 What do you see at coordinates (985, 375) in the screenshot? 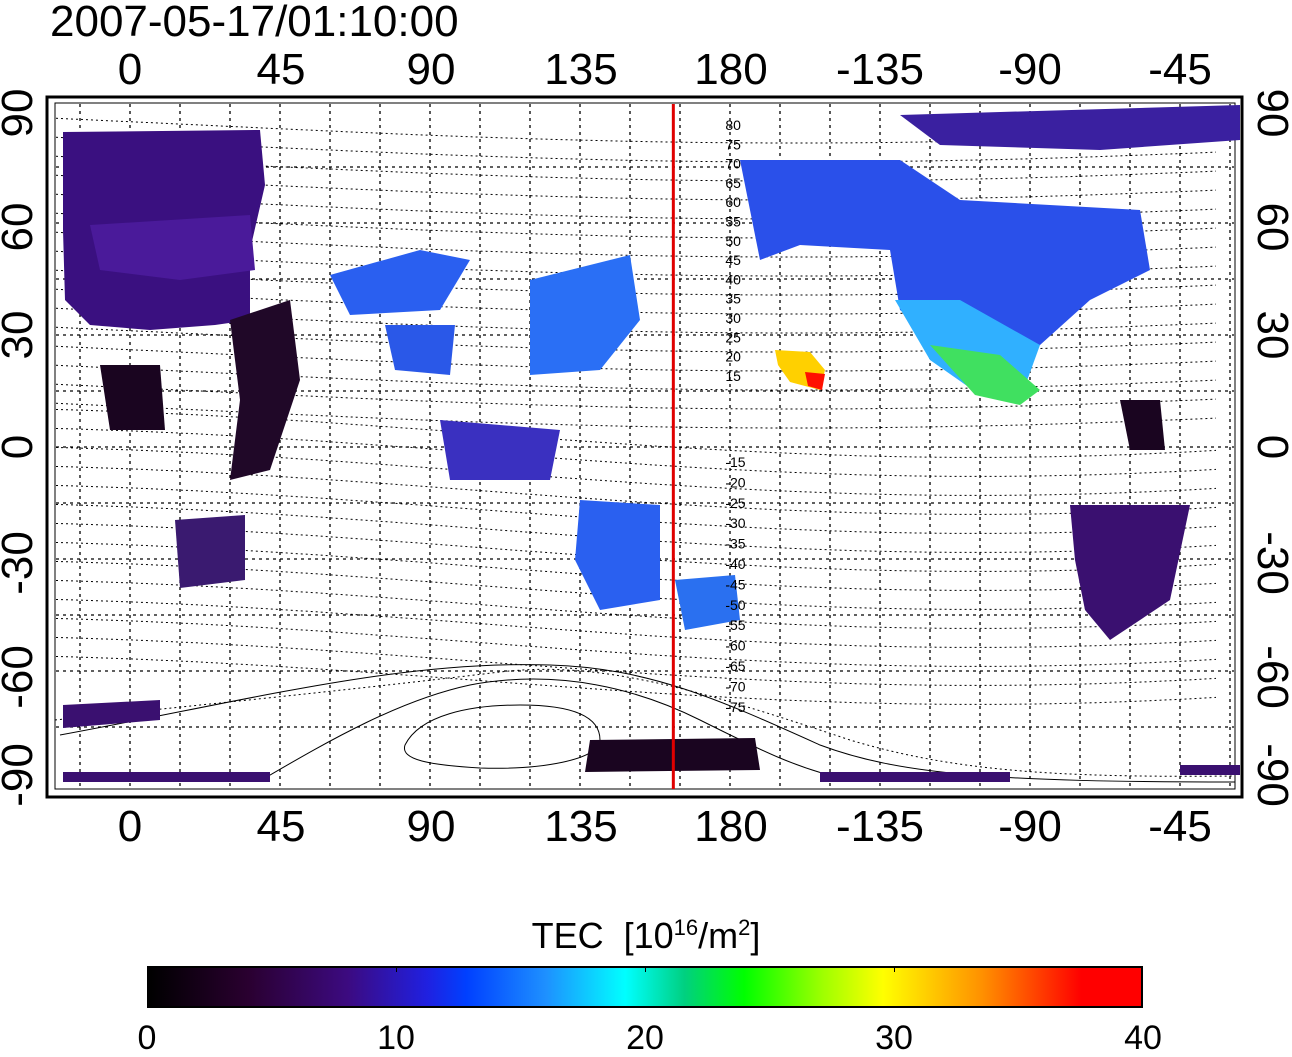
I see `tec-patch-mexico` at bounding box center [985, 375].